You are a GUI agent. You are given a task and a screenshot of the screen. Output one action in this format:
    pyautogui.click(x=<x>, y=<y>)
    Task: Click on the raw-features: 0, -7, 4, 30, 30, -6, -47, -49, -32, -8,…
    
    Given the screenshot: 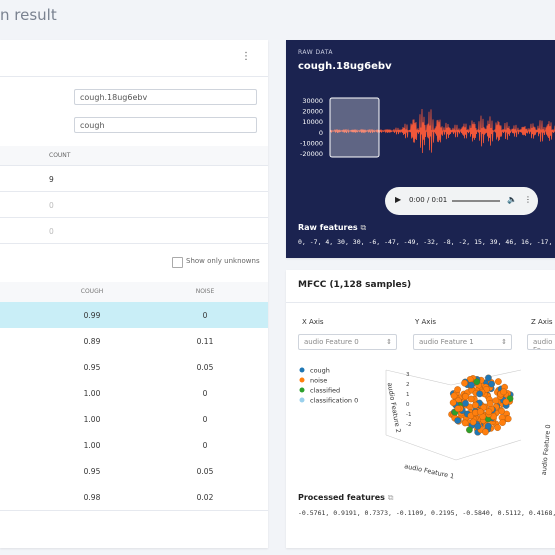 What is the action you would take?
    pyautogui.click(x=426, y=242)
    